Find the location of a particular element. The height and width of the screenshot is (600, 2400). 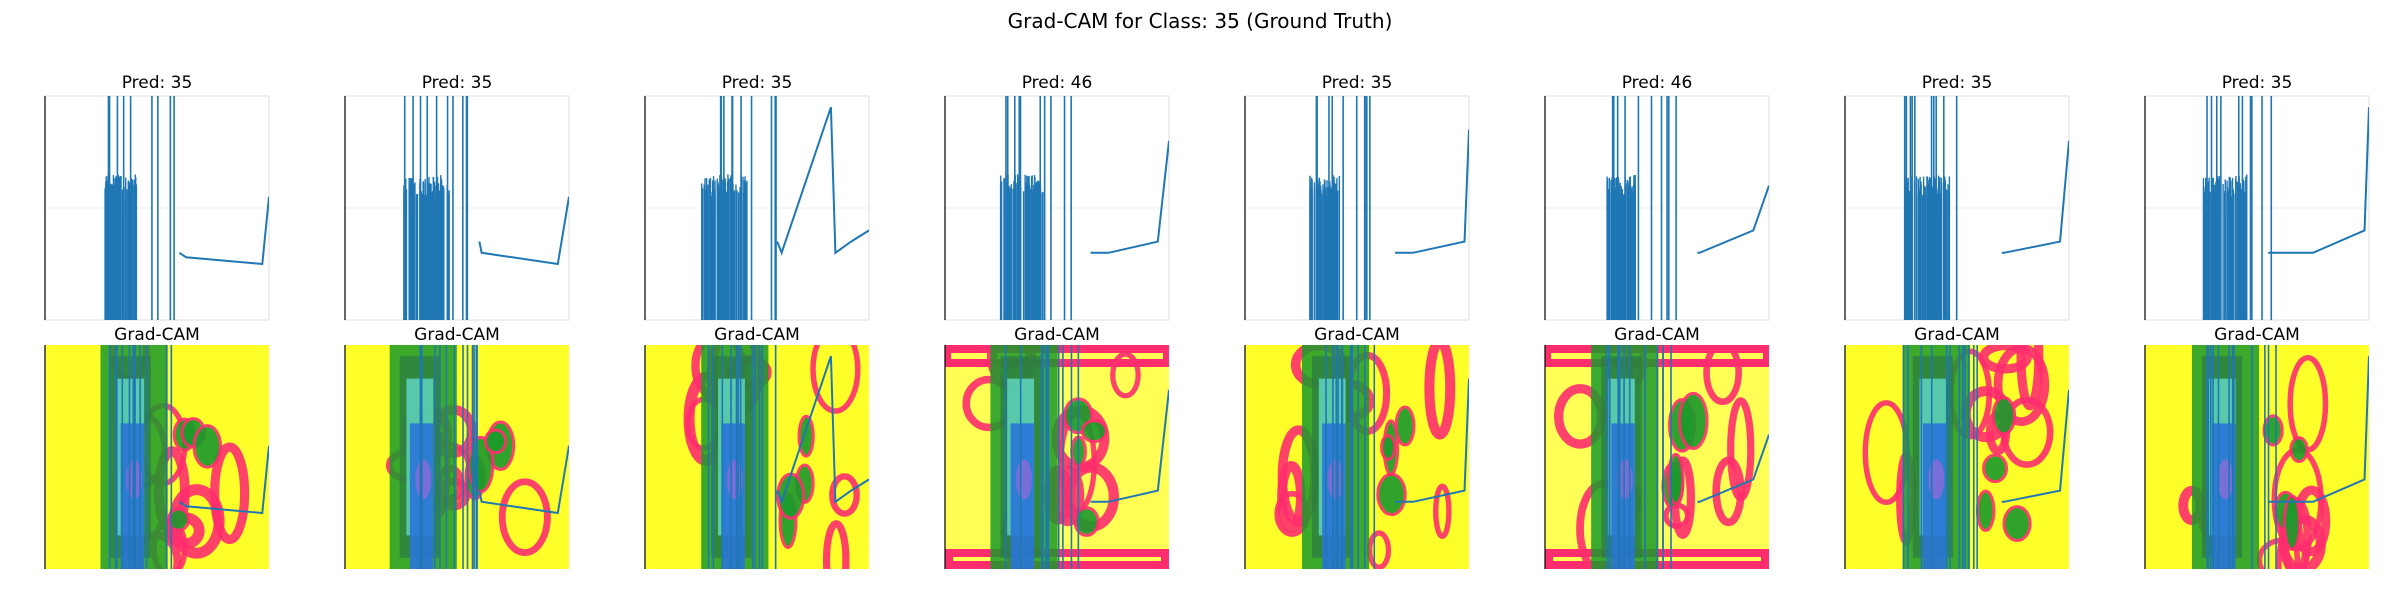

panel-2: Pred: 35 Grad-CAM is located at coordinates (457, 321).